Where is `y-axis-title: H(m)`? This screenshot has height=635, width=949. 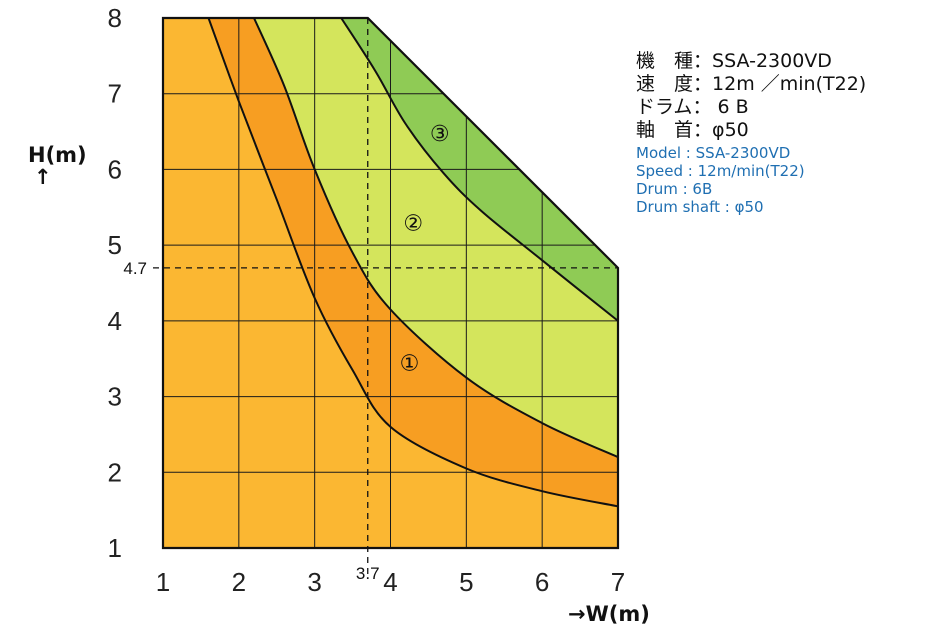
y-axis-title: H(m) is located at coordinates (57, 155).